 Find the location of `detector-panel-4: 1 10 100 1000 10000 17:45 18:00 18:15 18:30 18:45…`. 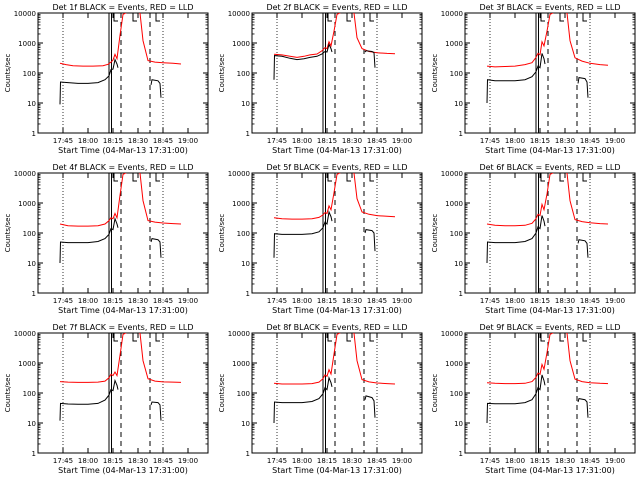

detector-panel-4: 1 10 100 1000 10000 17:45 18:00 18:15 18:30 18:45… is located at coordinates (106, 239).